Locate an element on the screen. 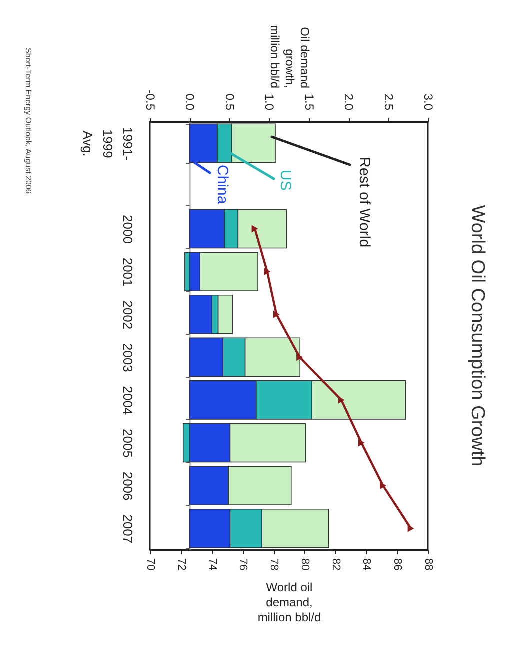 Image resolution: width=521 pixels, height=655 pixels. y-tick-label: 2004 is located at coordinates (128, 401).